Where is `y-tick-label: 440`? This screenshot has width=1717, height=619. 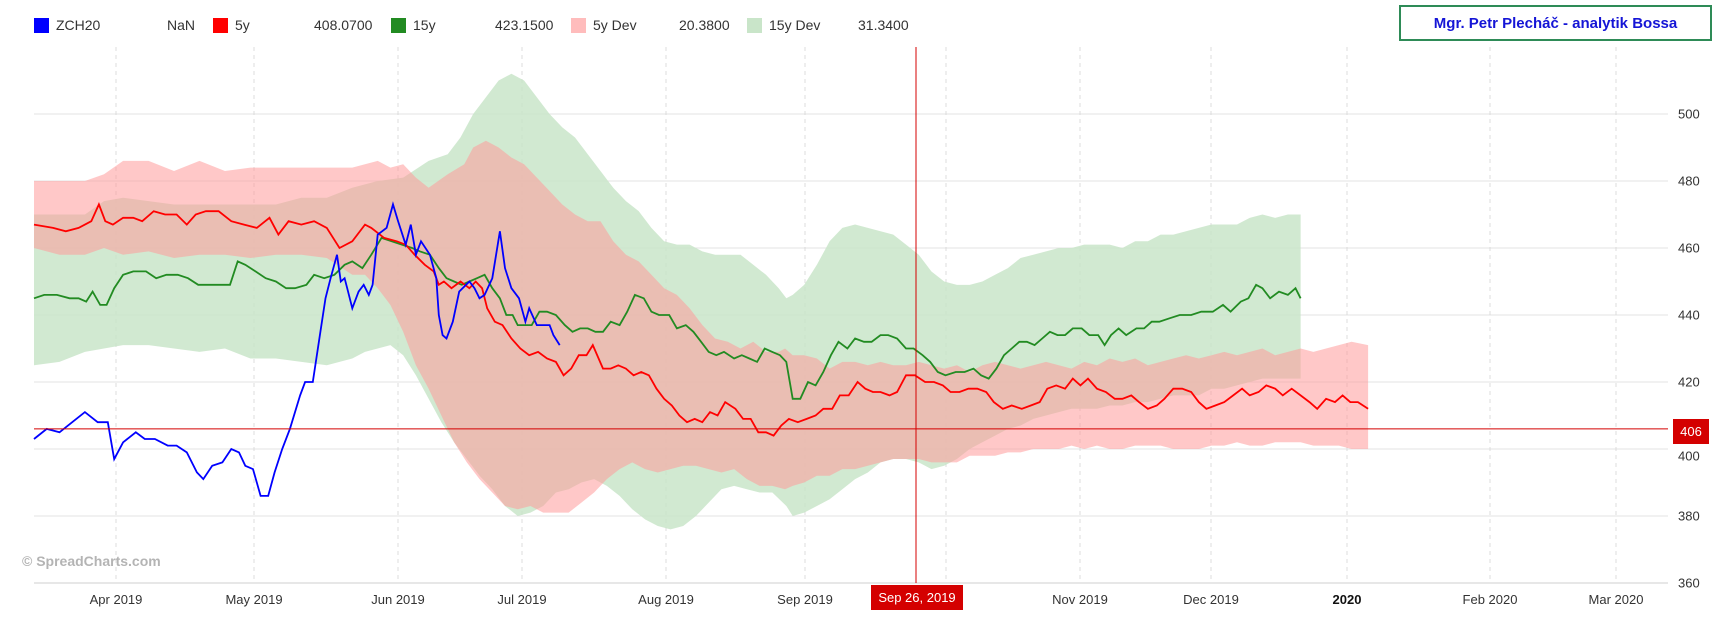
y-tick-label: 440 is located at coordinates (1689, 315).